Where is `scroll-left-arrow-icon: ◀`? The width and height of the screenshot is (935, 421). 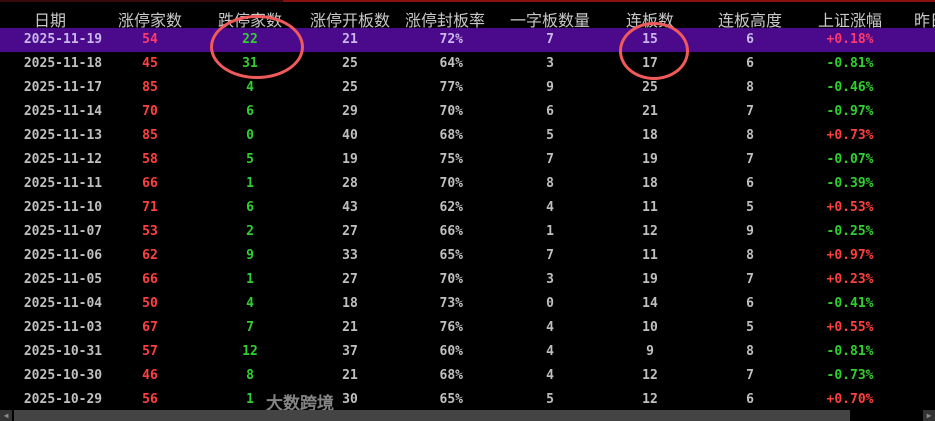 scroll-left-arrow-icon: ◀ is located at coordinates (6, 415).